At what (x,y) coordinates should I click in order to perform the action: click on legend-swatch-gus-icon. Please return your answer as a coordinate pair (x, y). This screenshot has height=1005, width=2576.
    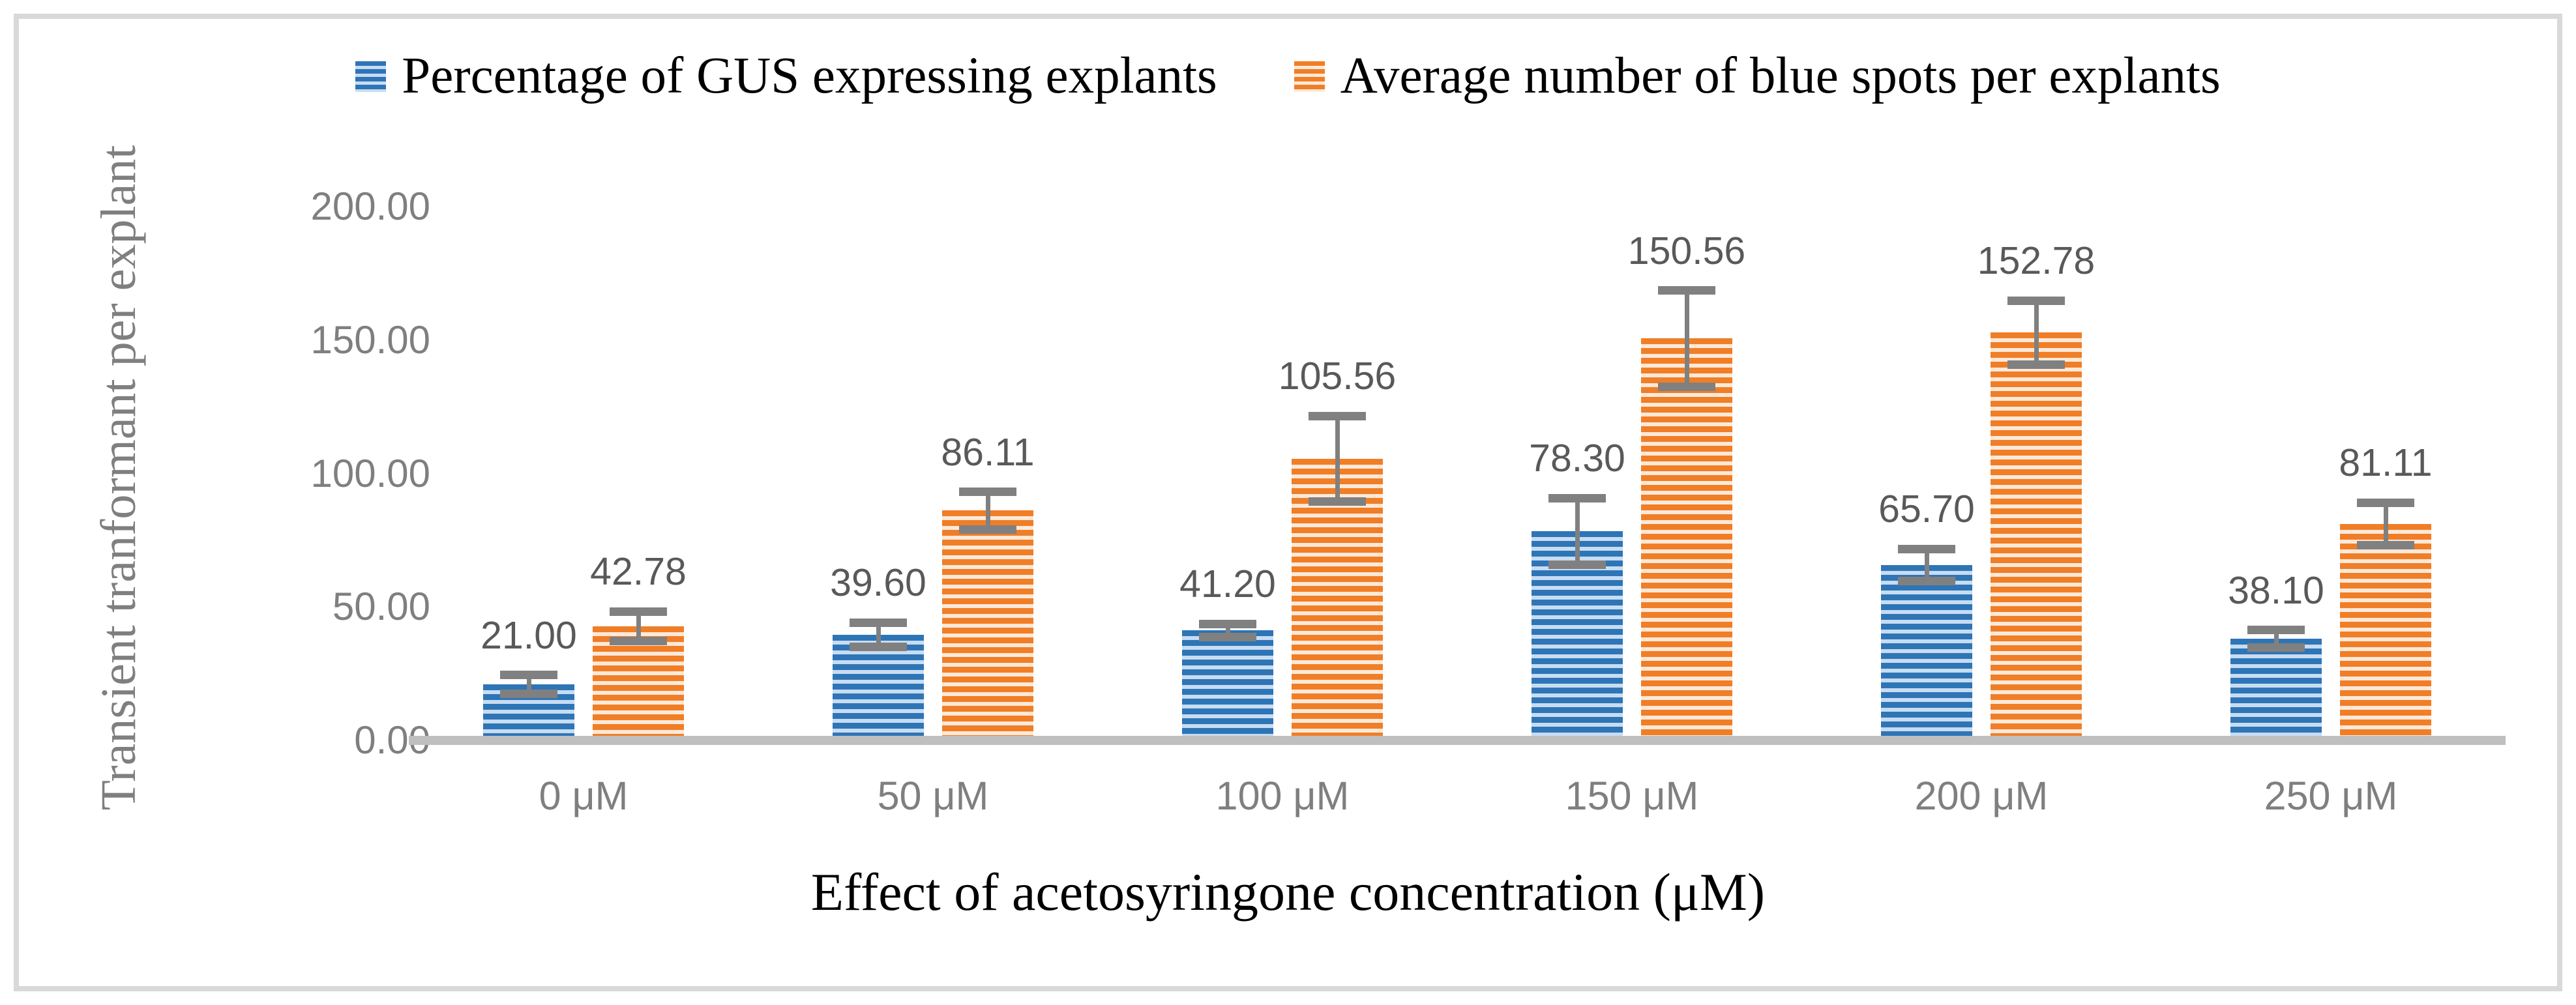
    Looking at the image, I should click on (371, 77).